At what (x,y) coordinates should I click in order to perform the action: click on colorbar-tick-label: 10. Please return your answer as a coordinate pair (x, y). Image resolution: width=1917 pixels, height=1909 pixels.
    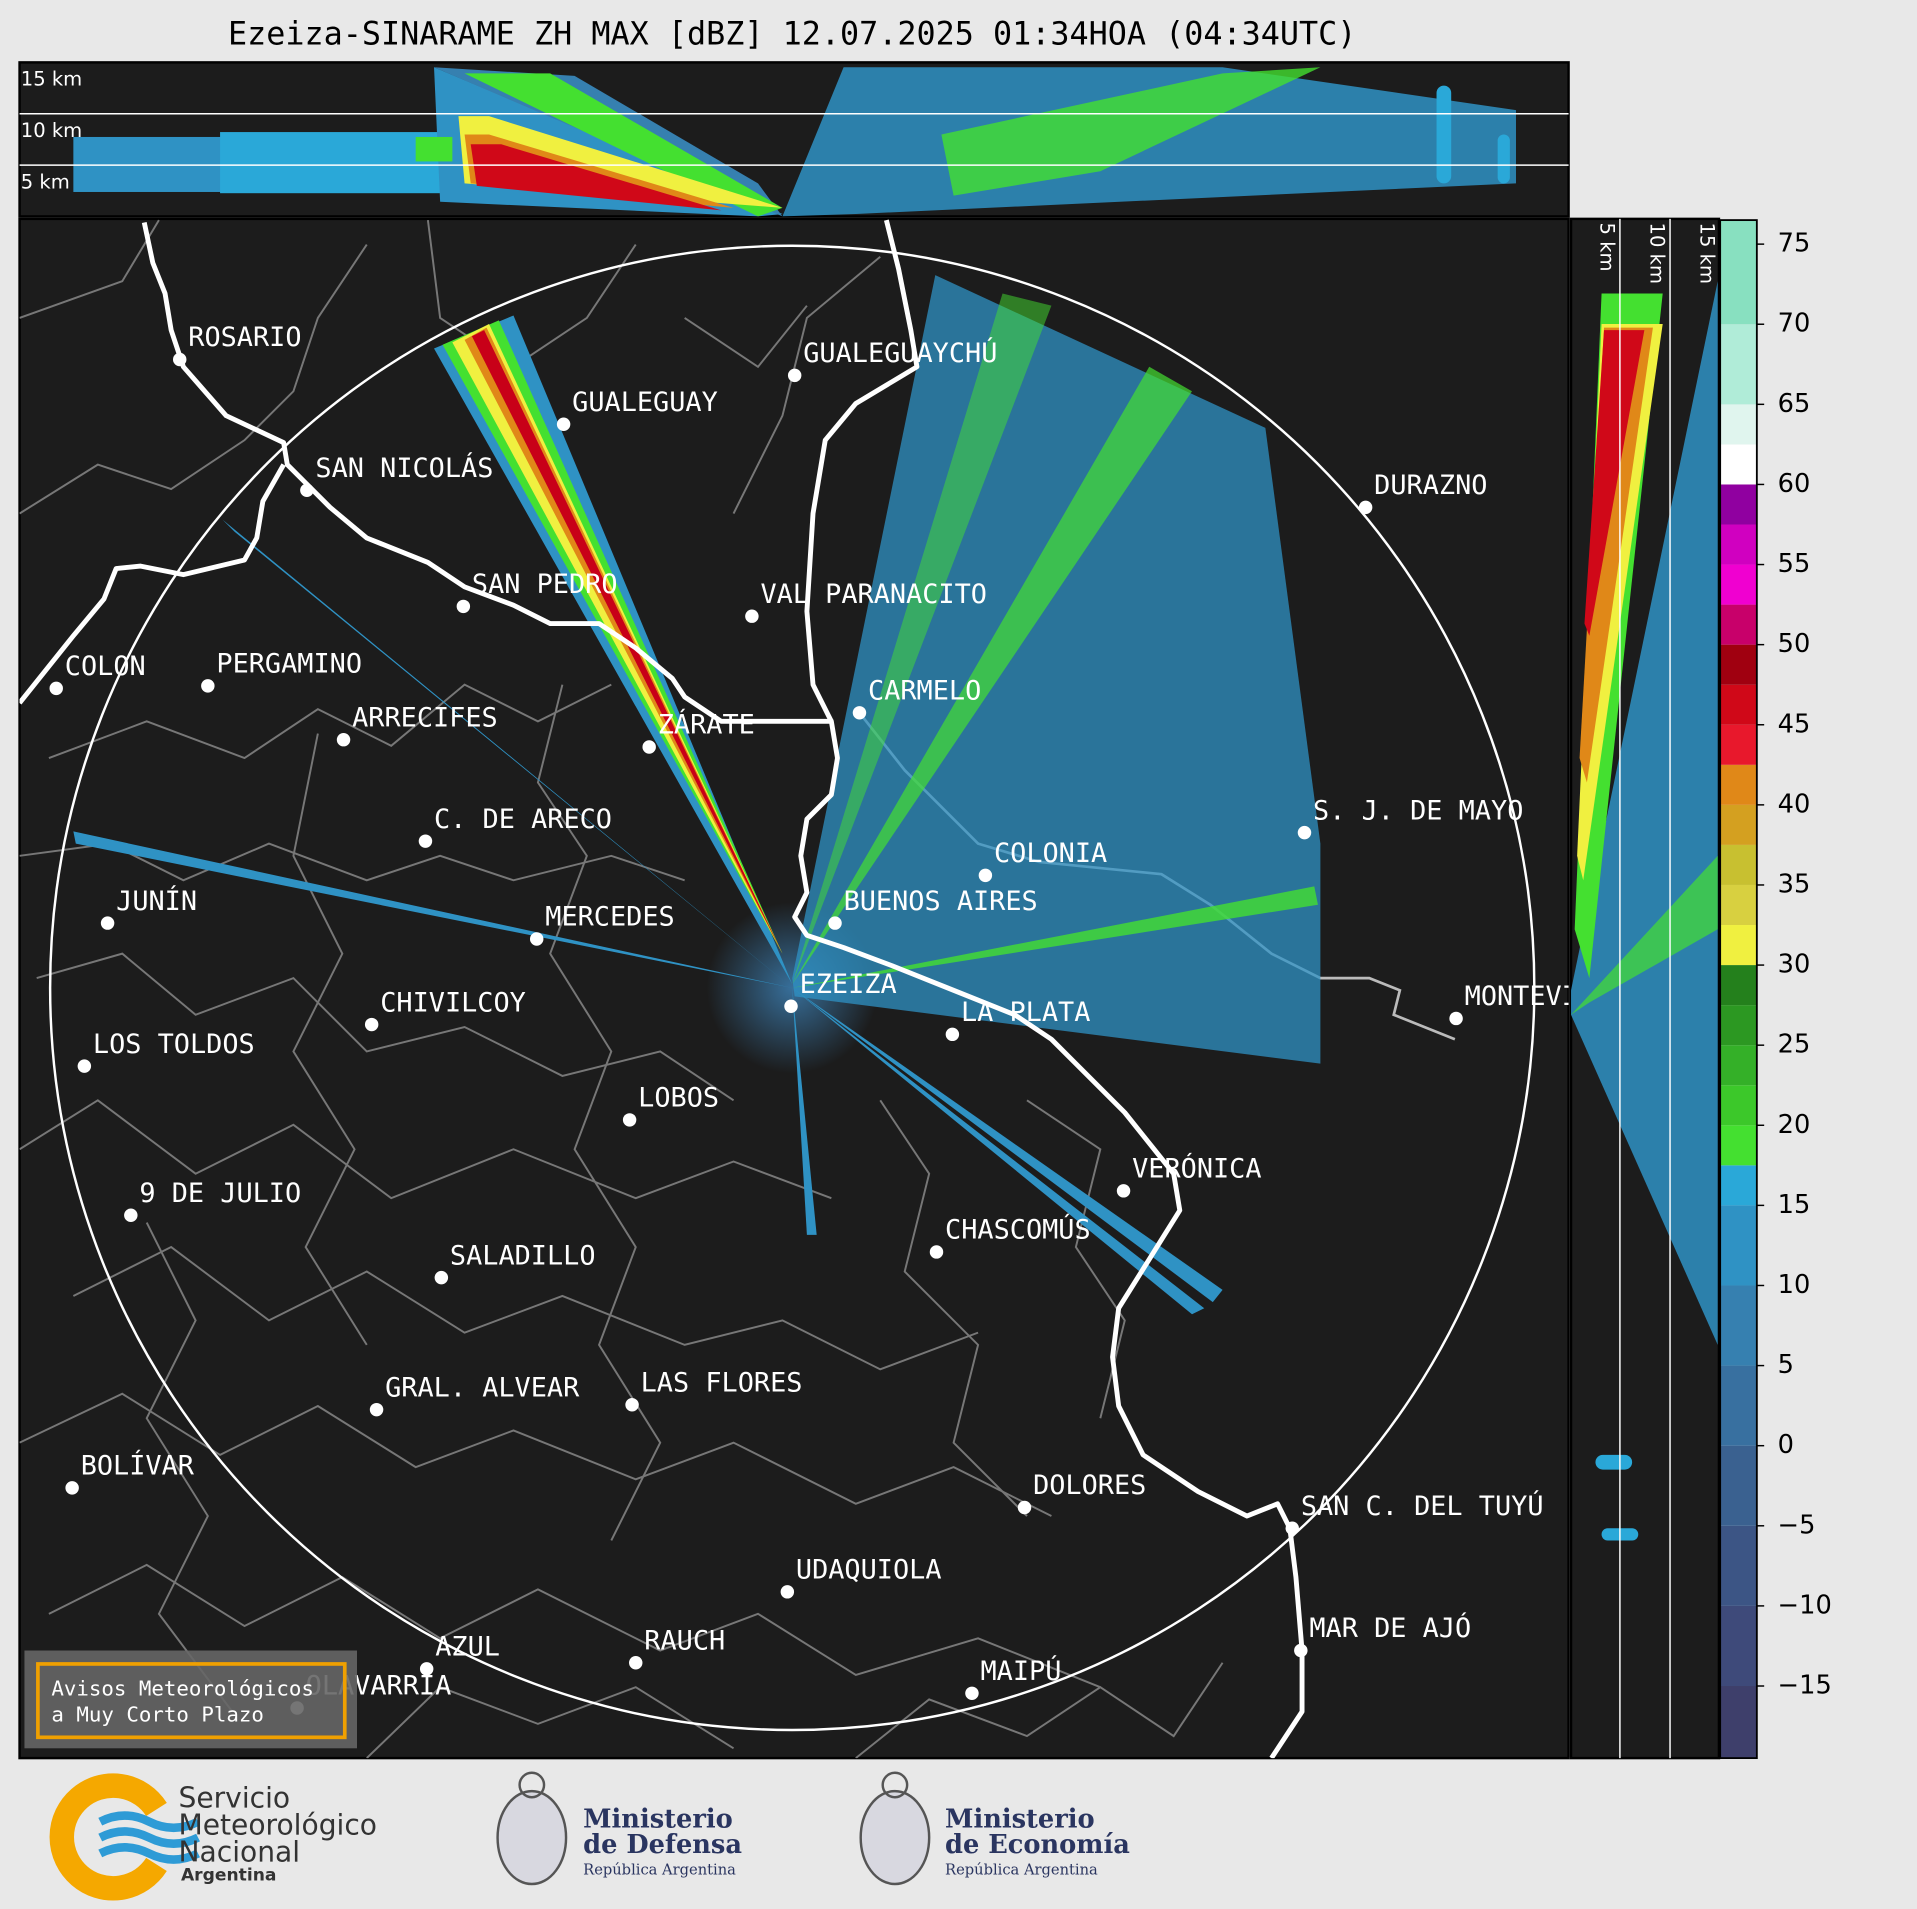
    Looking at the image, I should click on (1794, 1285).